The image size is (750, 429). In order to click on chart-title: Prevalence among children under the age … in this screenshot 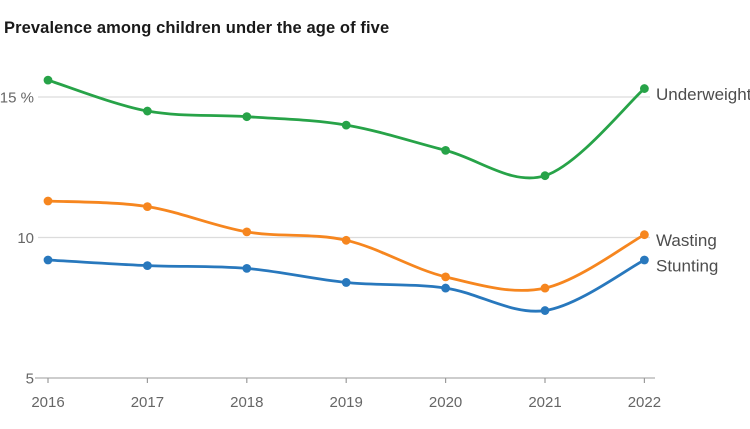, I will do `click(197, 28)`.